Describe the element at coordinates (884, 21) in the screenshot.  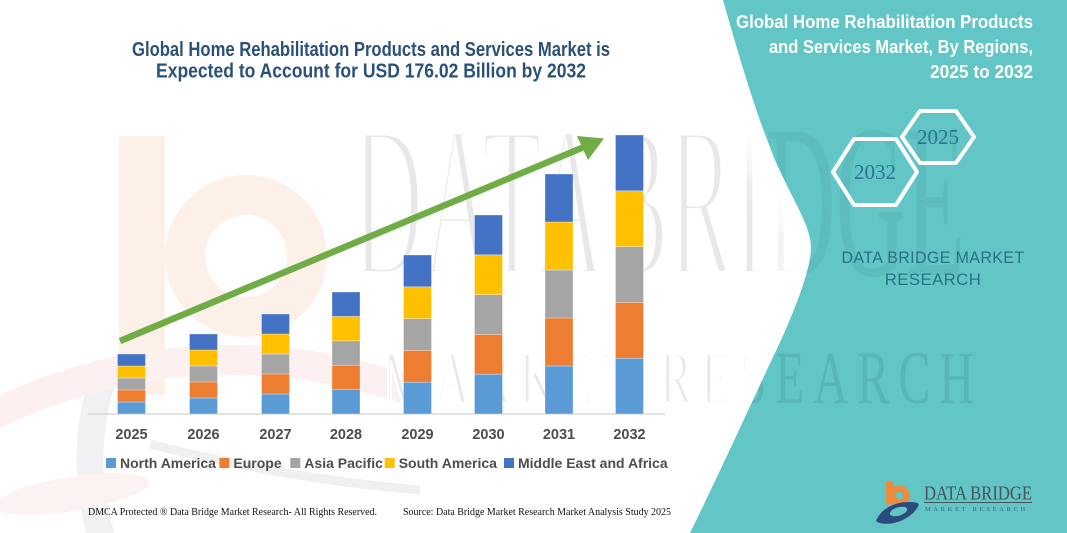
I see `svg-text:Global Home Rehabilitation Pro: Global Home Rehabilitation Products` at that location.